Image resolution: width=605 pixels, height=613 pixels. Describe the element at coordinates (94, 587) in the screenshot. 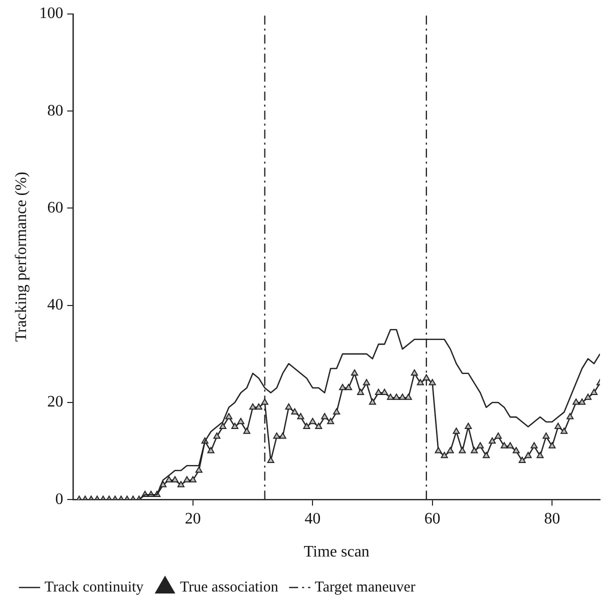

I see `legend-label: Track continuity` at that location.